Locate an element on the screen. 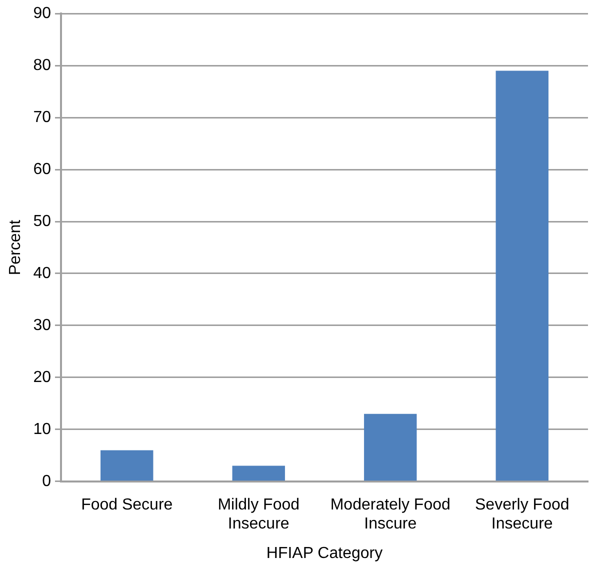 The height and width of the screenshot is (571, 591). y-tick-label: 70 is located at coordinates (42, 117).